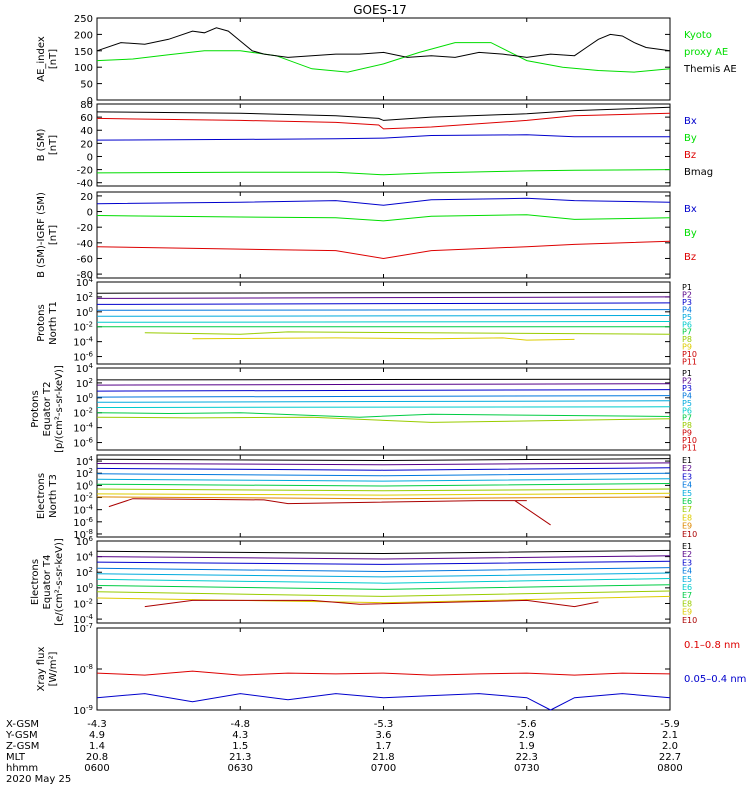  I want to click on series-line-bigrf-Bz, so click(383, 250).